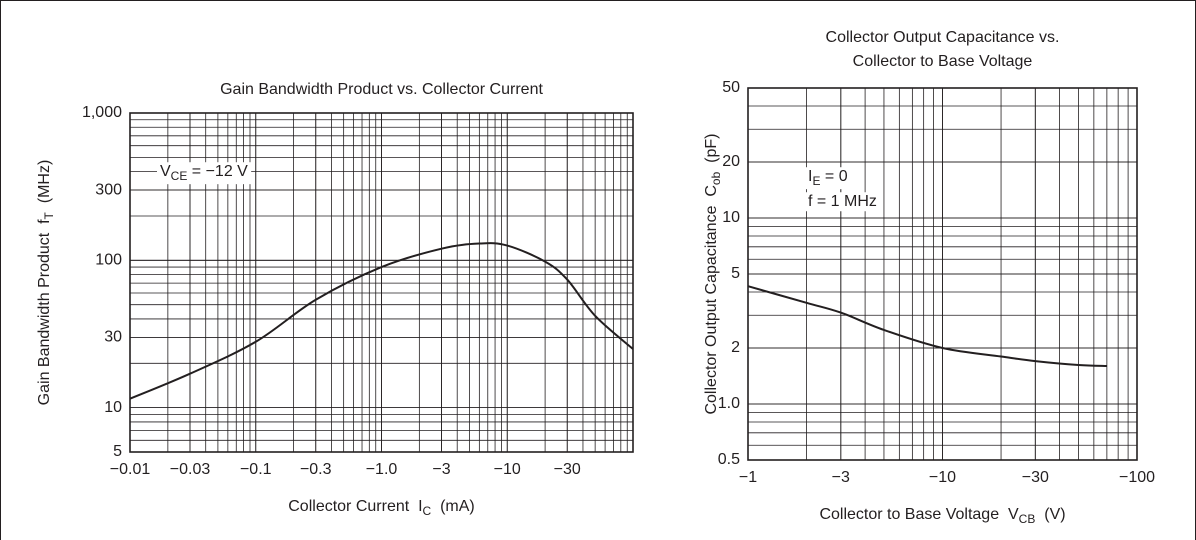 The width and height of the screenshot is (1196, 540). What do you see at coordinates (113, 337) in the screenshot?
I see `y-tick-label: 30` at bounding box center [113, 337].